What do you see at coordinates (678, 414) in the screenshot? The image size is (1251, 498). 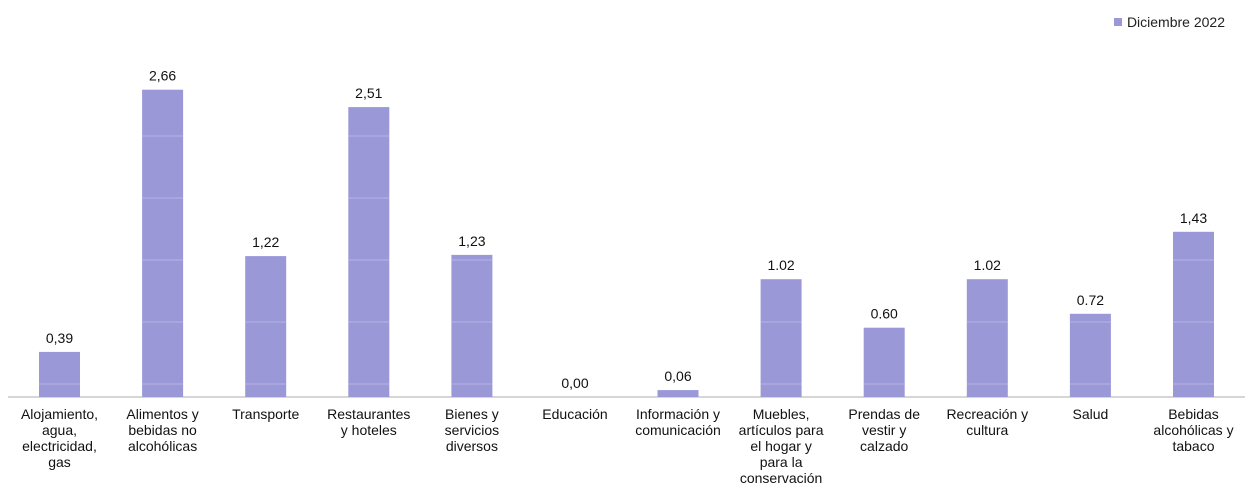 I see `category-label-line: Información y` at bounding box center [678, 414].